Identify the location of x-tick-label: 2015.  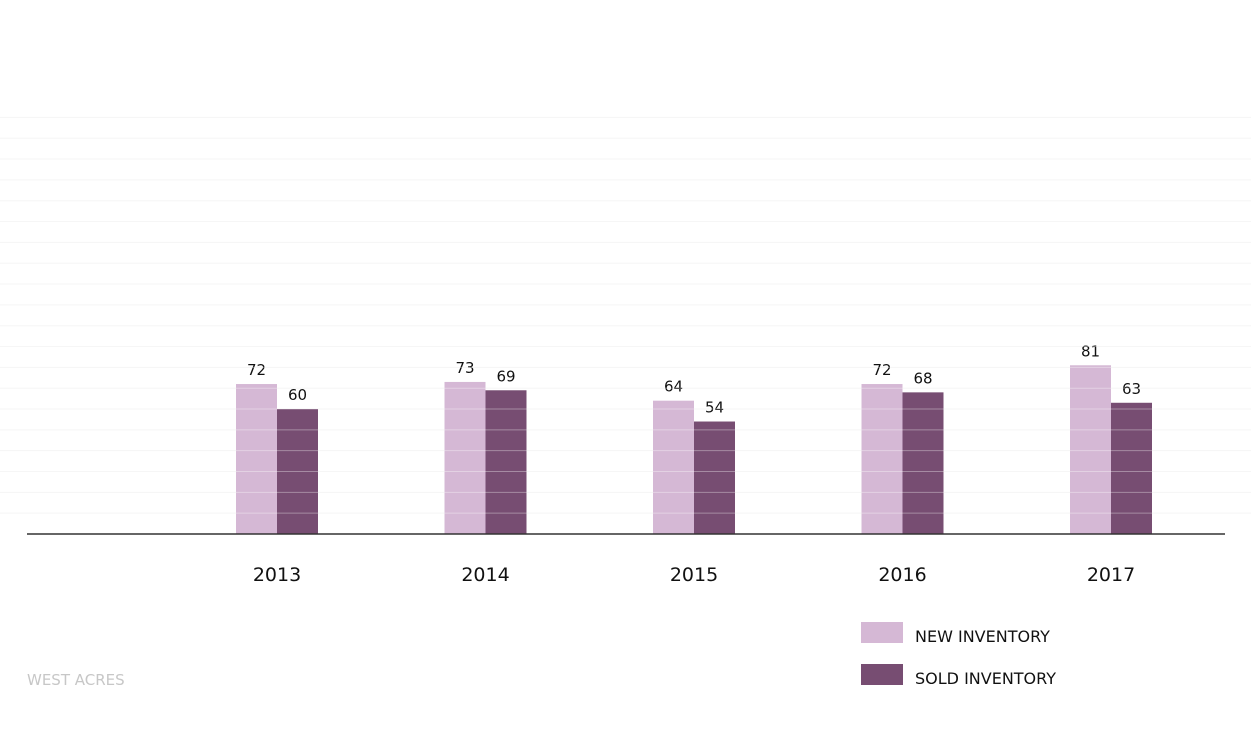
(694, 575).